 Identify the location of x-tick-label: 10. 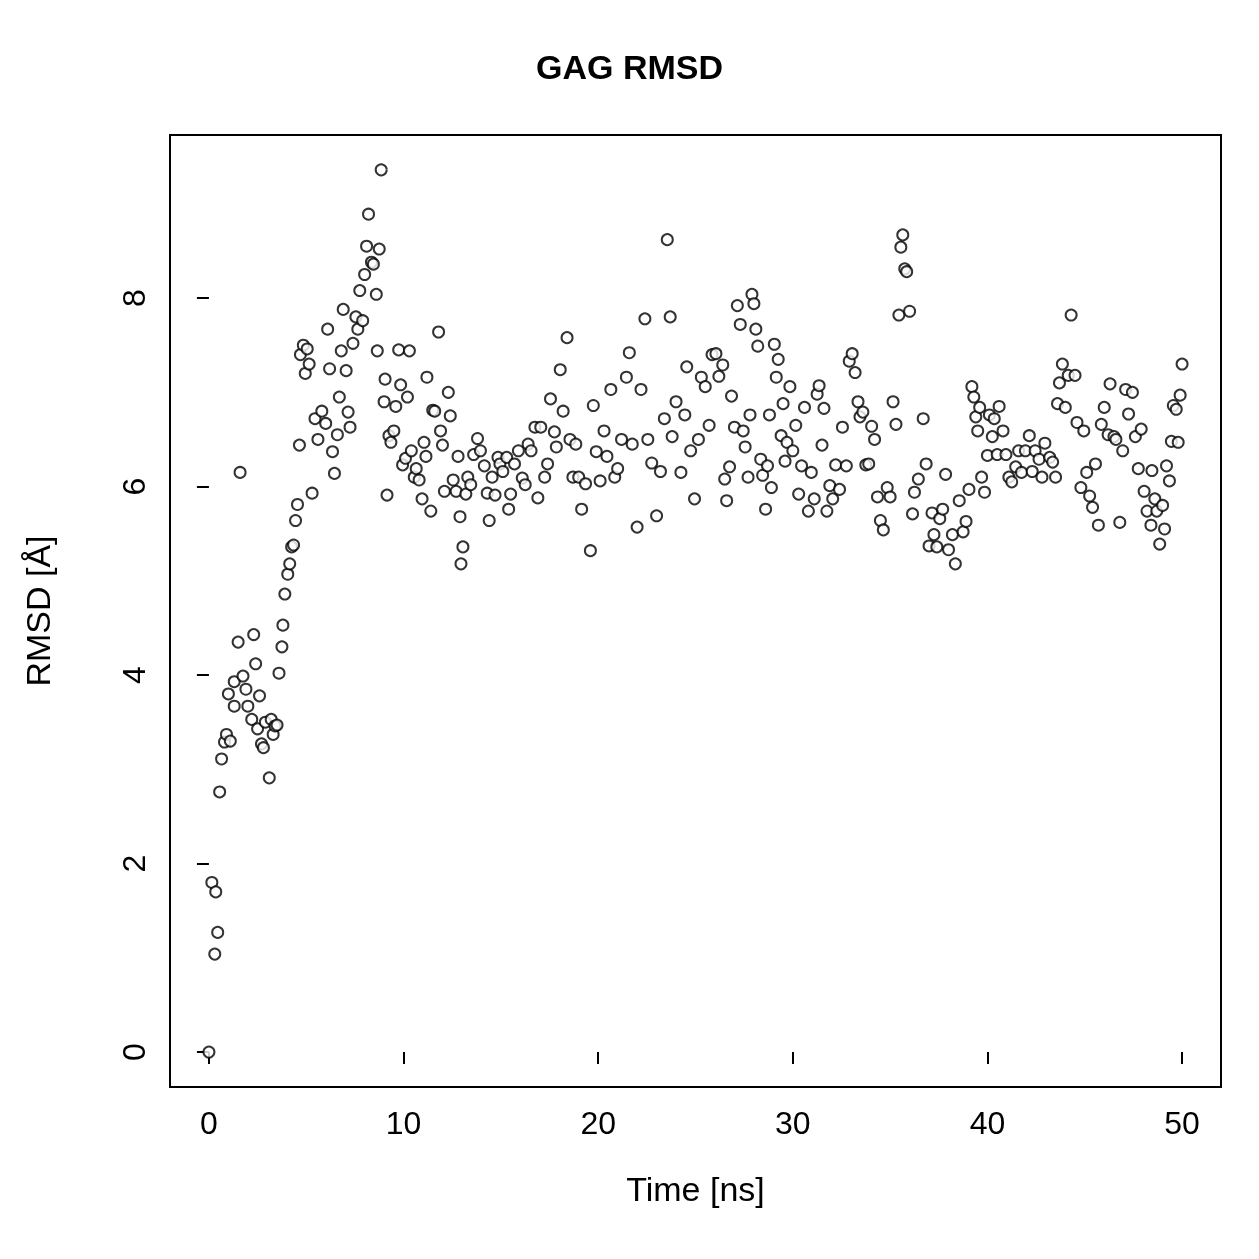
(403, 1123).